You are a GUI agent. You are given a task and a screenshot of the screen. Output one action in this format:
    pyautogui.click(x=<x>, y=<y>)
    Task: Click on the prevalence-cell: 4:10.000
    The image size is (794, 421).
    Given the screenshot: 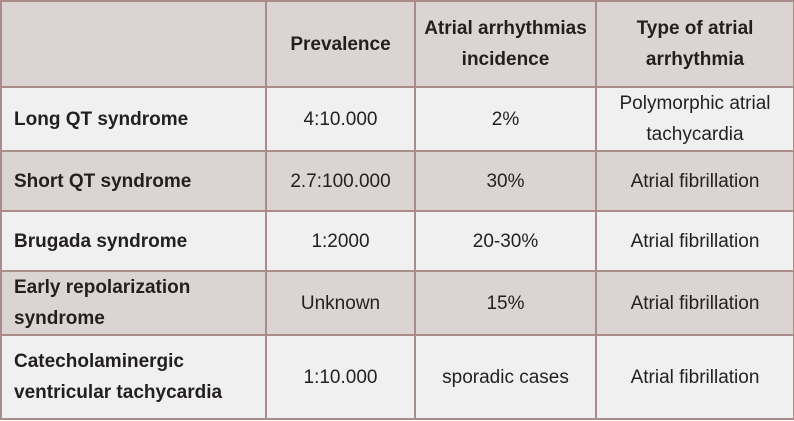 What is the action you would take?
    pyautogui.click(x=340, y=119)
    